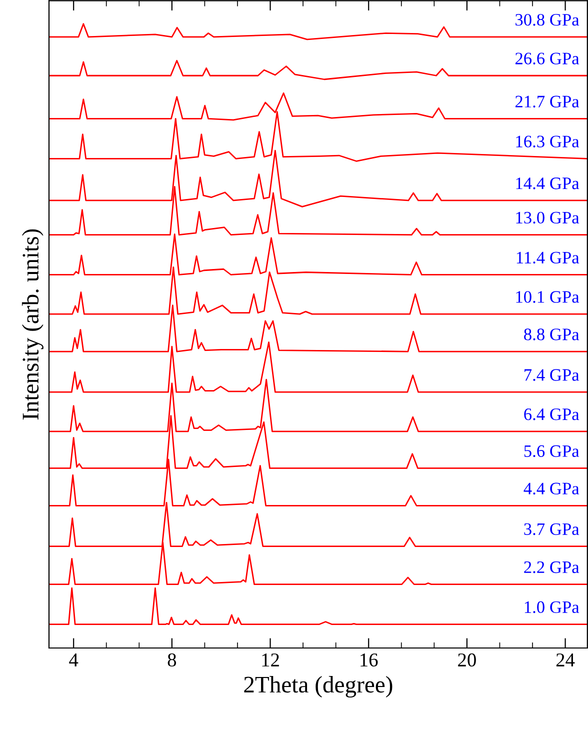 The height and width of the screenshot is (729, 588). I want to click on series-label: 26.6 GPa, so click(547, 58).